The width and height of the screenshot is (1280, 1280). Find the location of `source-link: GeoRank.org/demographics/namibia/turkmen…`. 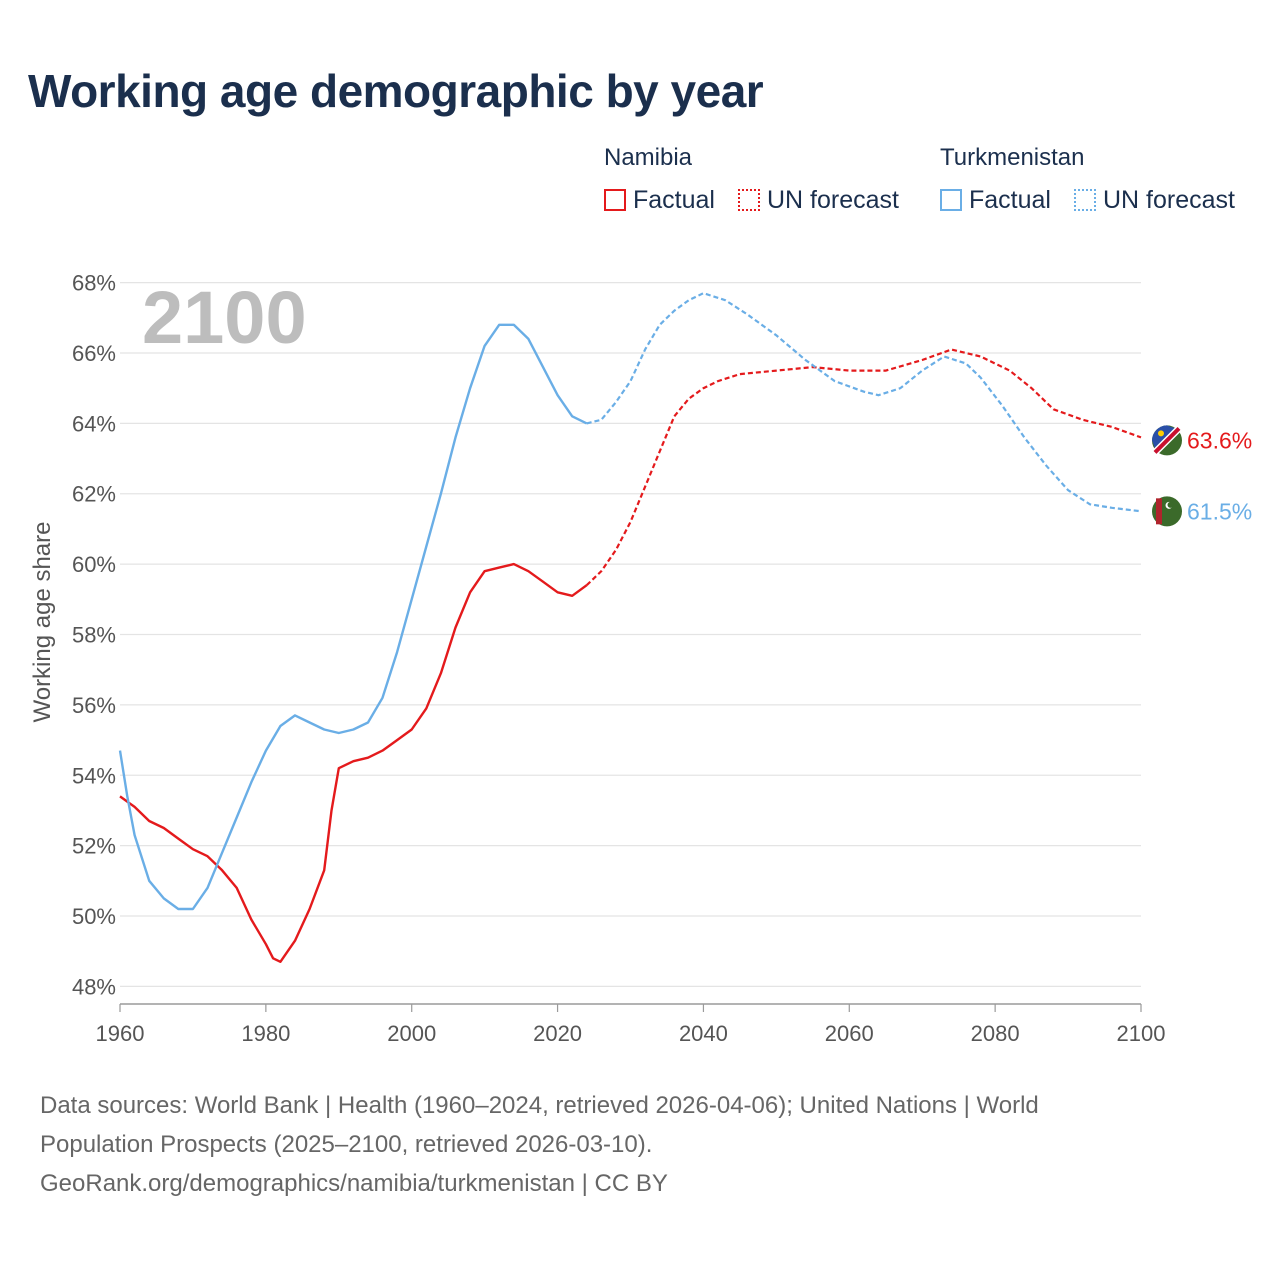

source-link: GeoRank.org/demographics/namibia/turkmen… is located at coordinates (354, 1183).